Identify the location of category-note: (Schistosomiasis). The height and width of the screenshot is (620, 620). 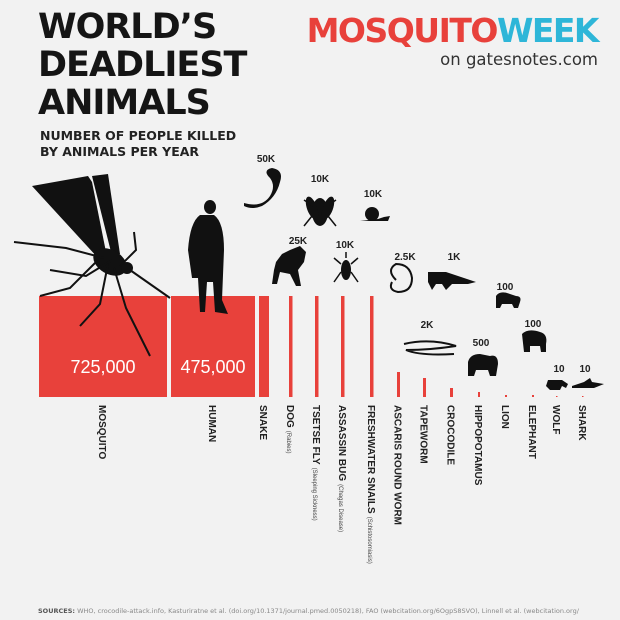
(369, 540).